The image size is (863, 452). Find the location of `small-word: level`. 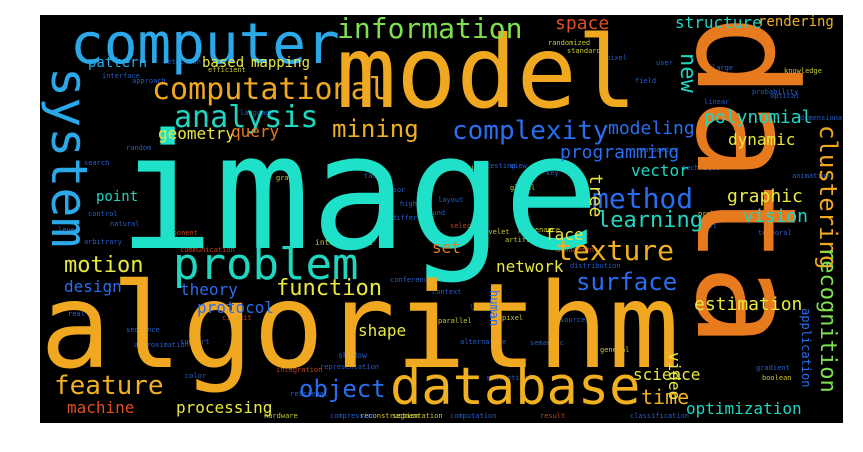

small-word: level is located at coordinates (69, 230).